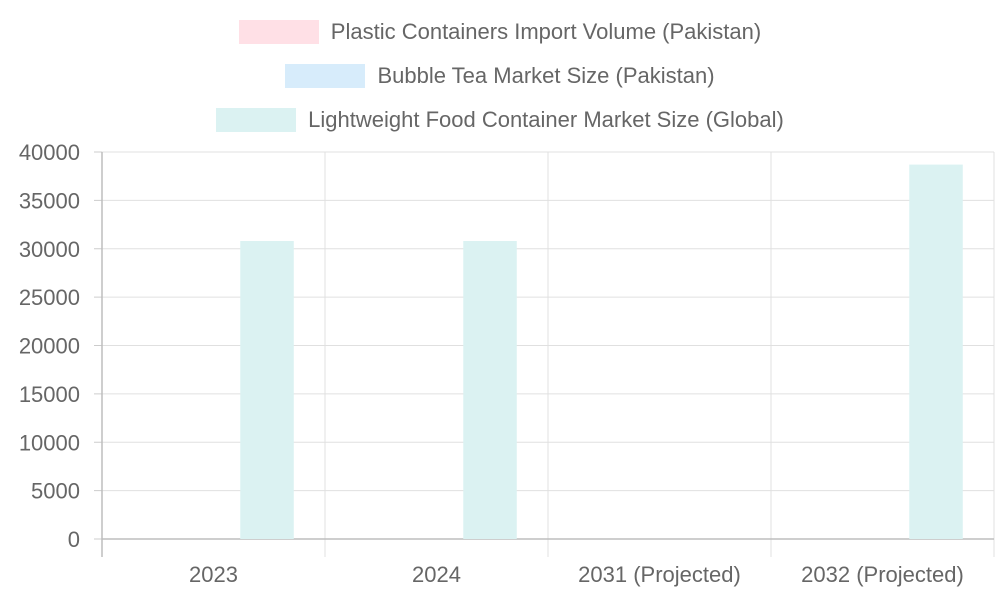  What do you see at coordinates (278, 32) in the screenshot?
I see `legend-swatch-plastic-containers` at bounding box center [278, 32].